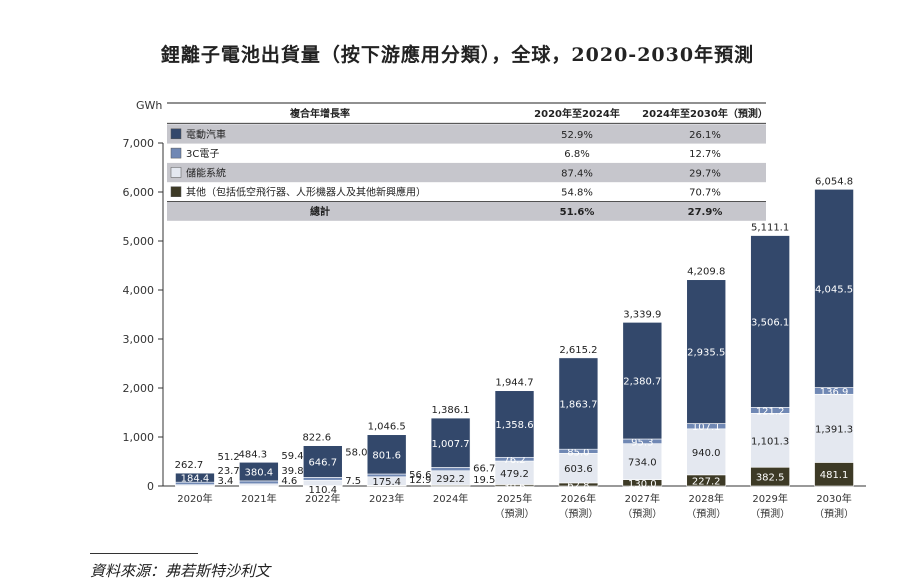 Image resolution: width=915 pixels, height=585 pixels. What do you see at coordinates (705, 212) in the screenshot?
I see `table-total-value: 27.9%` at bounding box center [705, 212].